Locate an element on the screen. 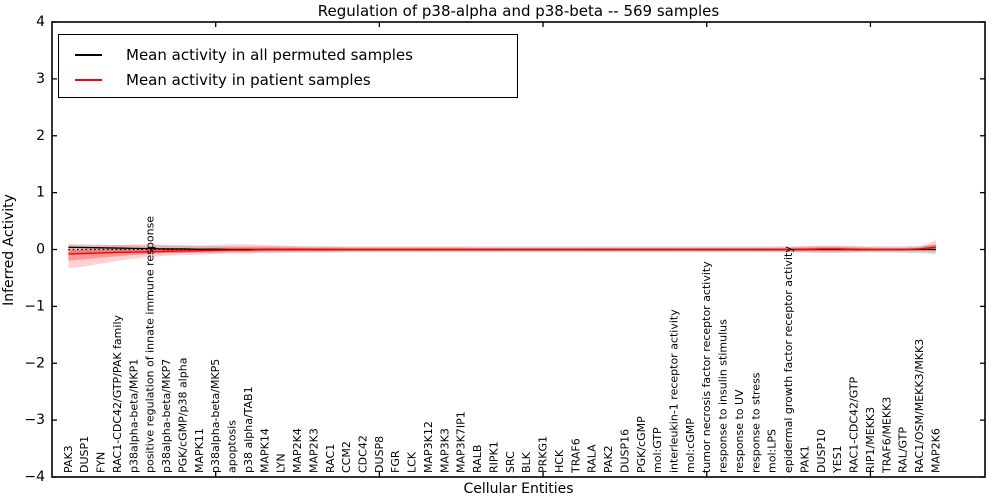 The width and height of the screenshot is (1000, 500). svg-text: MAP2K3 is located at coordinates (313, 450).